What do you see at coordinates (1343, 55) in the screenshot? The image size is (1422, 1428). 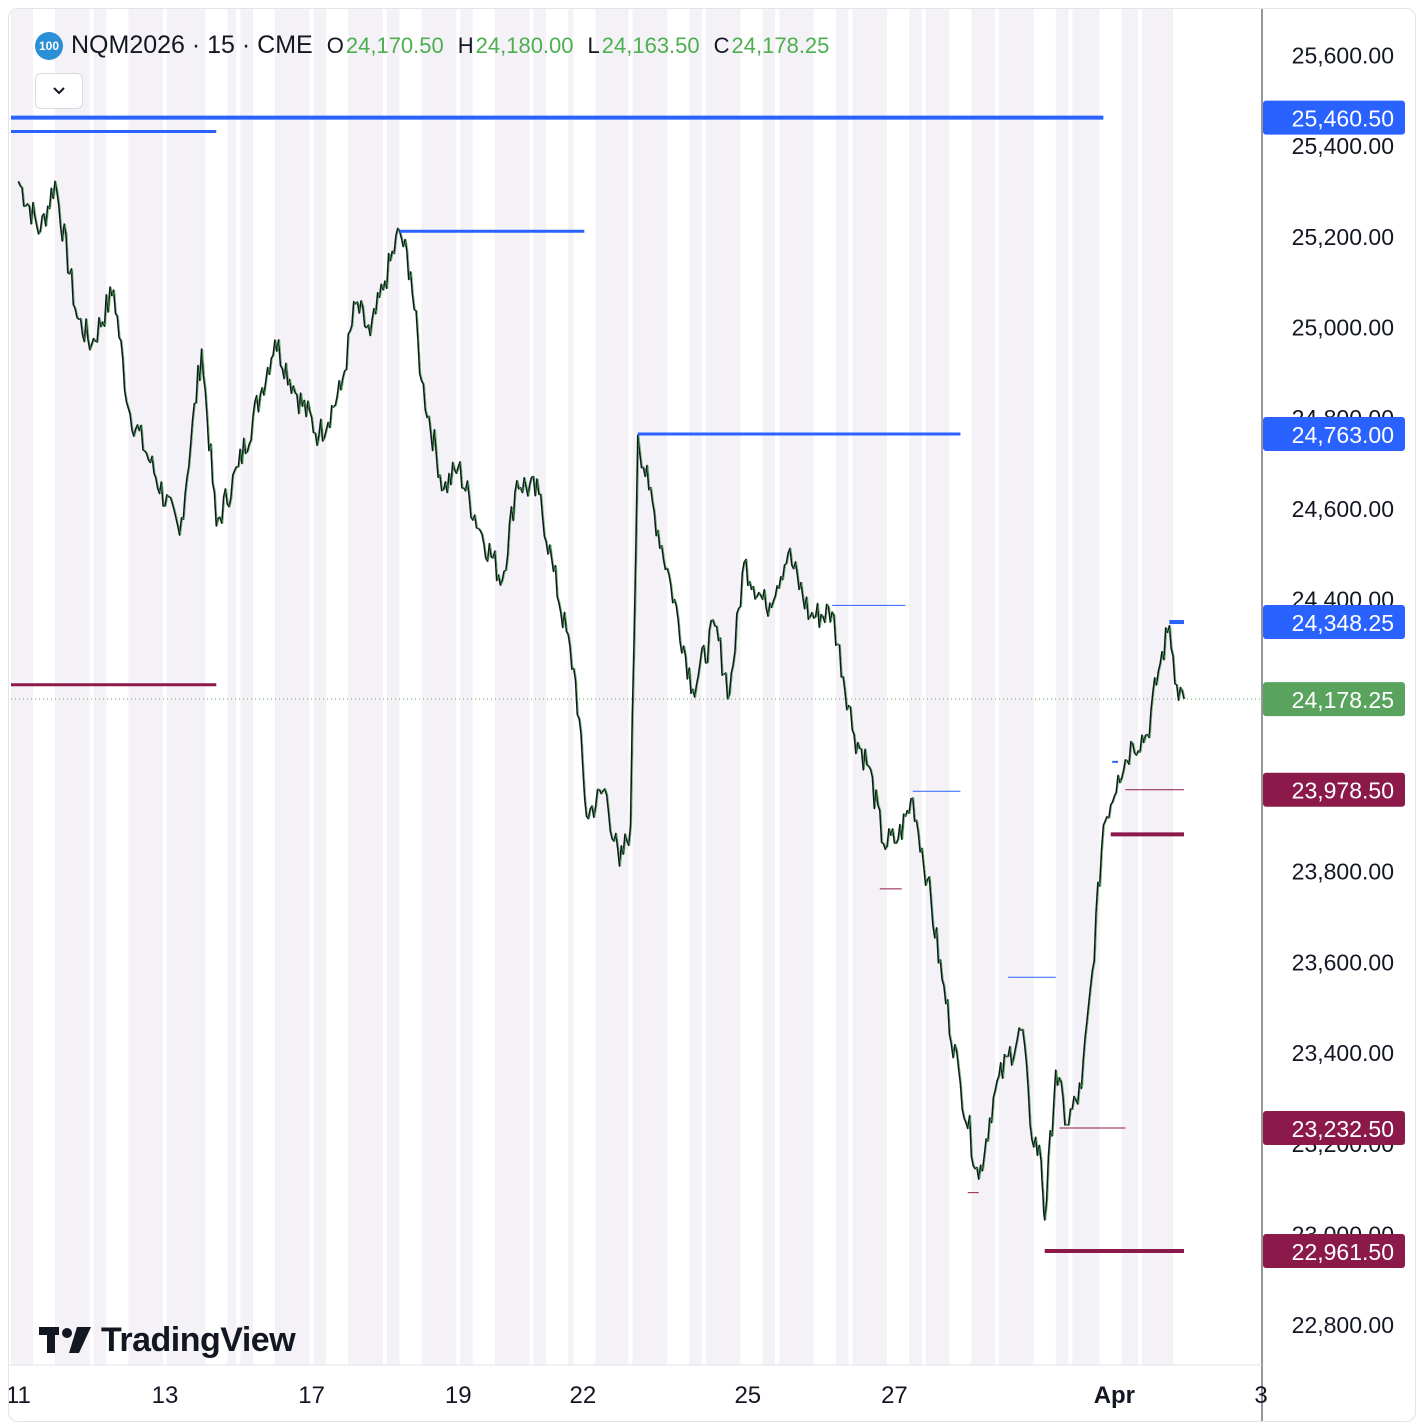 I see `y-tick-label-14: 25,600.00` at bounding box center [1343, 55].